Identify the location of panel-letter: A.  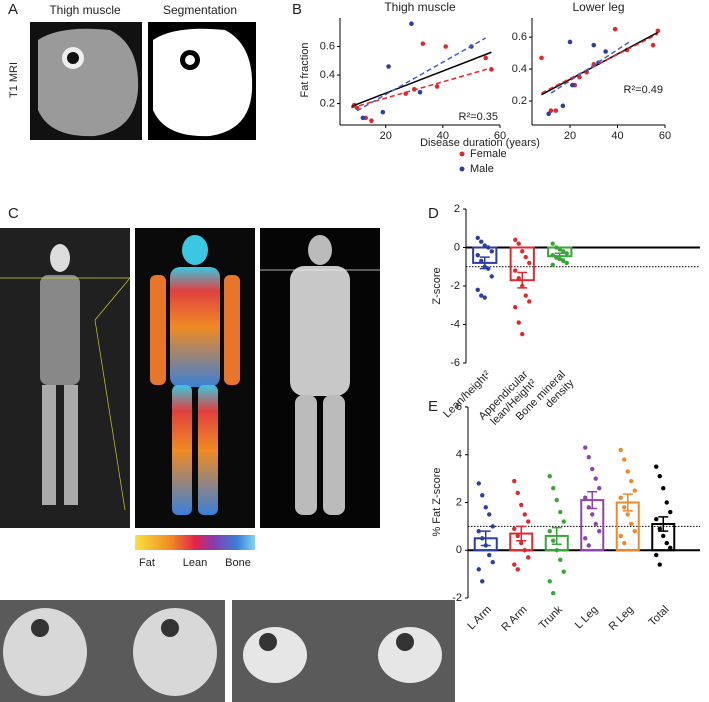
(13, 9).